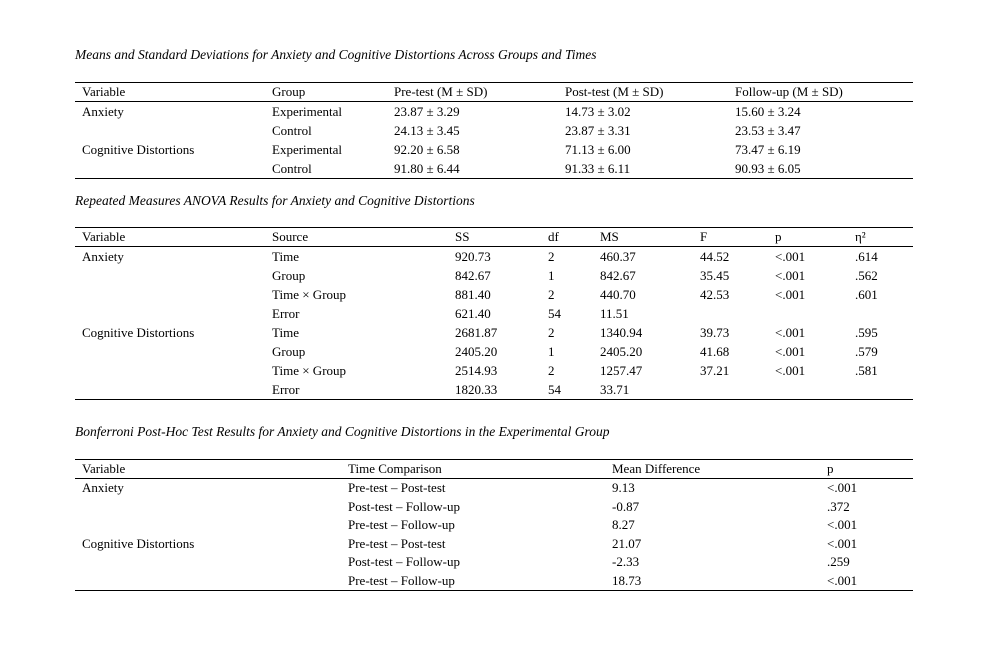 The width and height of the screenshot is (987, 649). What do you see at coordinates (626, 506) in the screenshot?
I see `table-cell: -0.87` at bounding box center [626, 506].